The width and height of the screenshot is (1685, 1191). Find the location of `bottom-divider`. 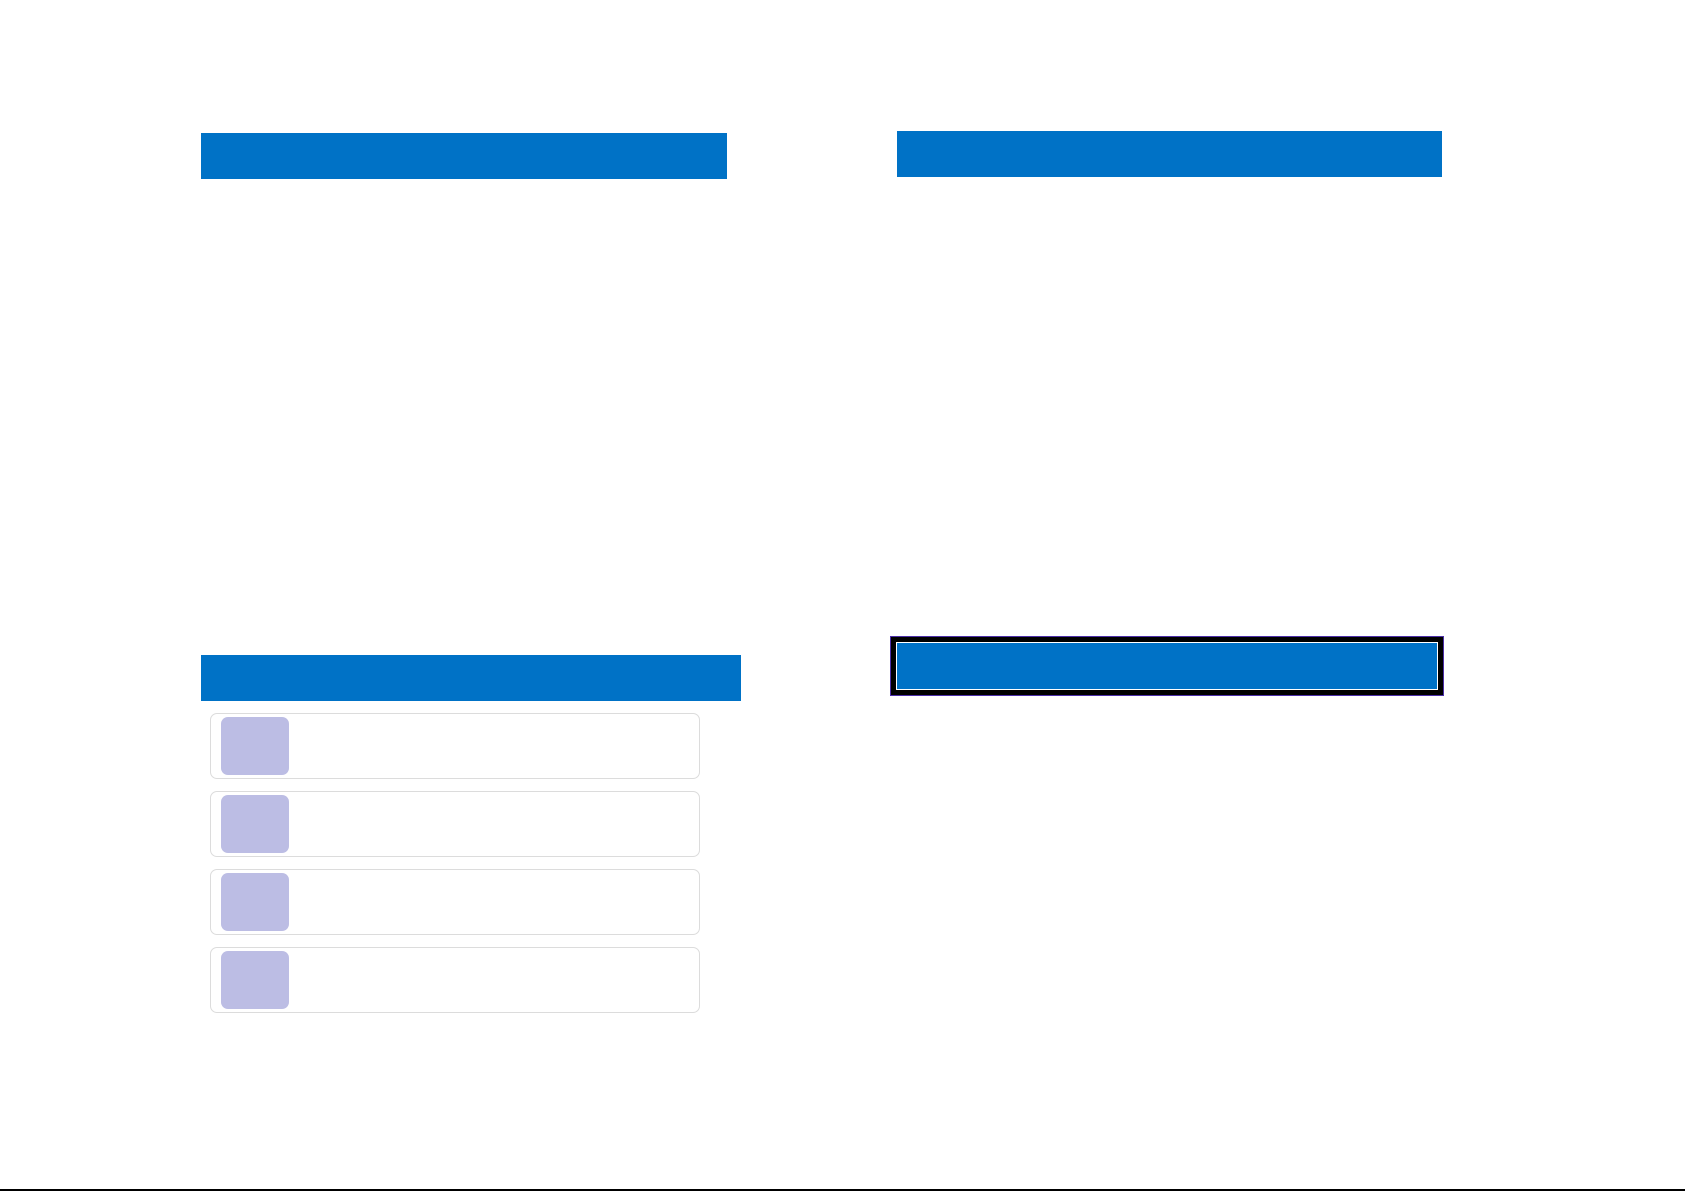

bottom-divider is located at coordinates (842, 1190).